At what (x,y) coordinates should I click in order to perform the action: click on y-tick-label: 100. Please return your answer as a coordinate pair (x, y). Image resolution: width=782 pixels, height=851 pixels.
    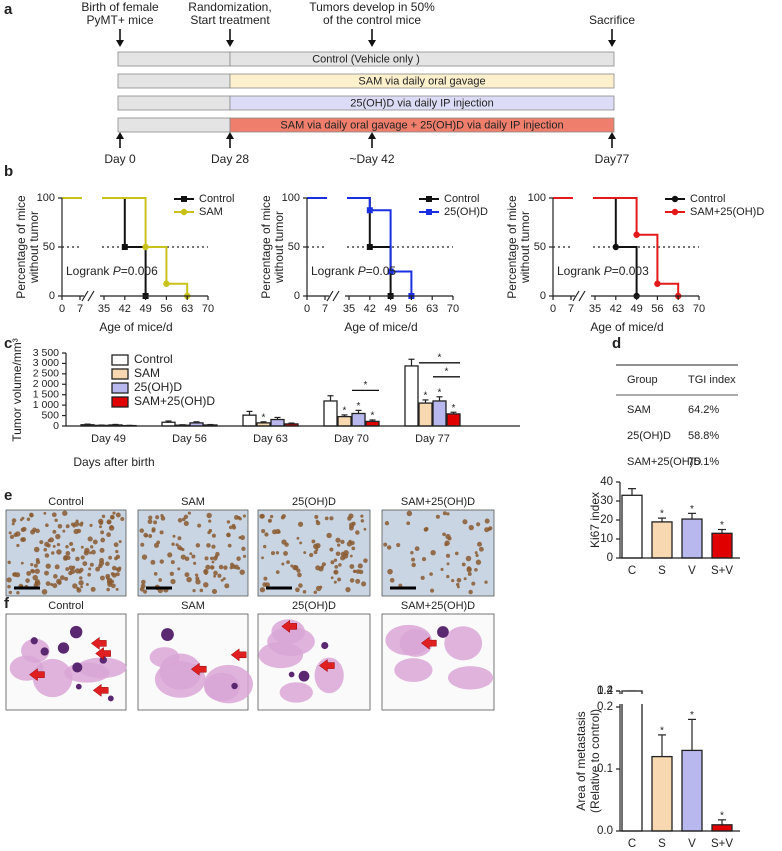
    Looking at the image, I should click on (46, 198).